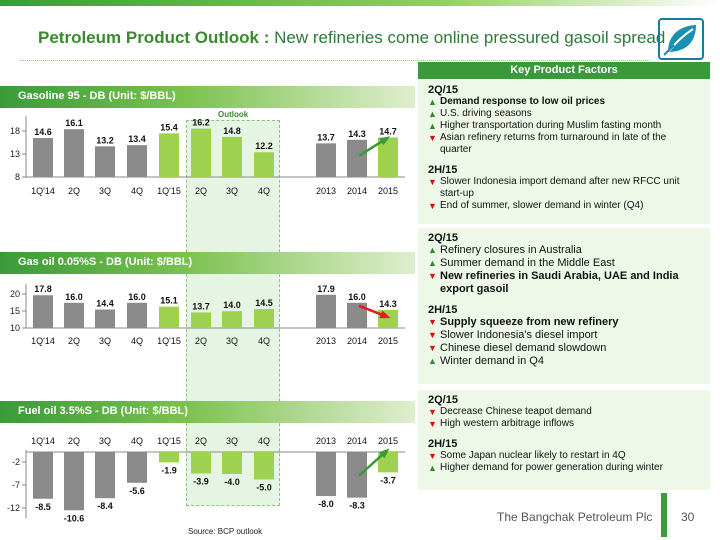 The height and width of the screenshot is (540, 720). I want to click on category-label: 1Q'15, so click(169, 441).